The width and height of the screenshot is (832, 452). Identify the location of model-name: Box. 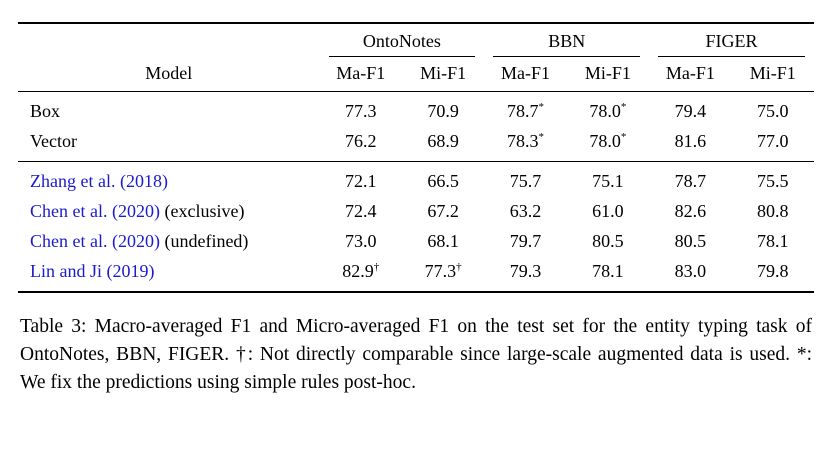
(169, 109).